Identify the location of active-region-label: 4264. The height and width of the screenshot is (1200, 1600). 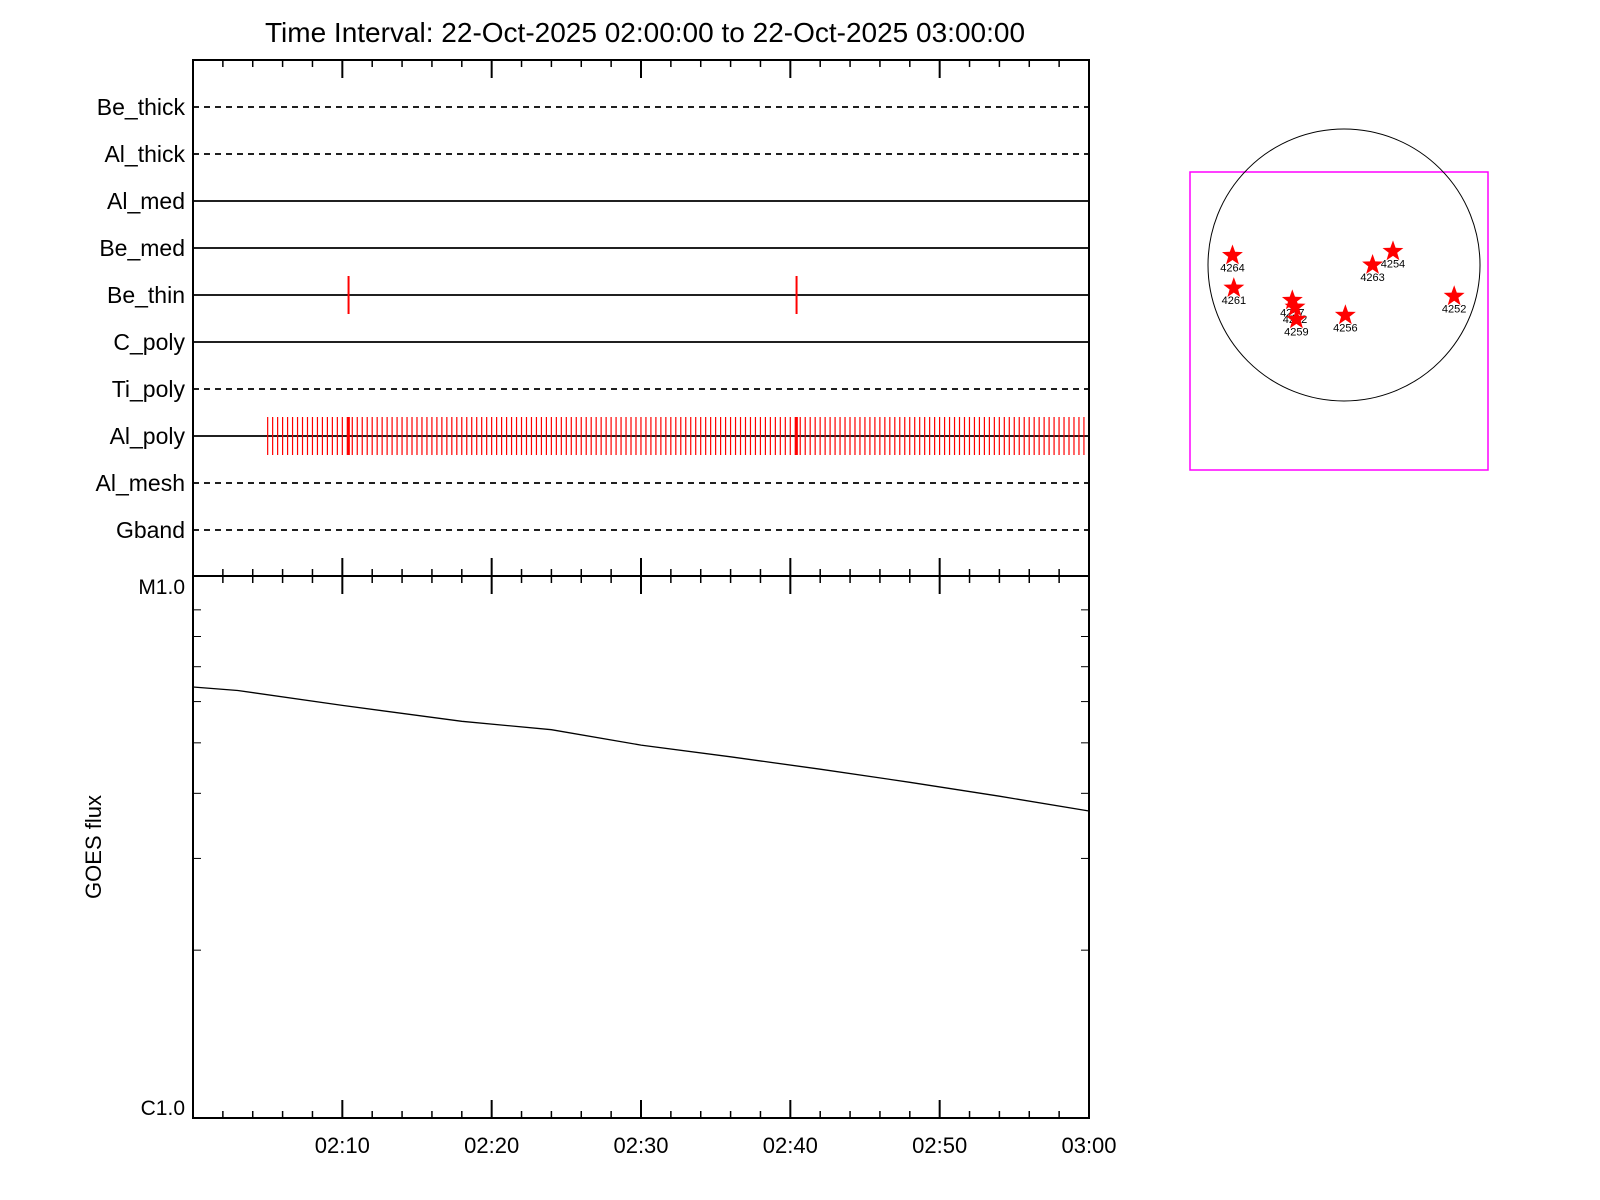
(1232, 268).